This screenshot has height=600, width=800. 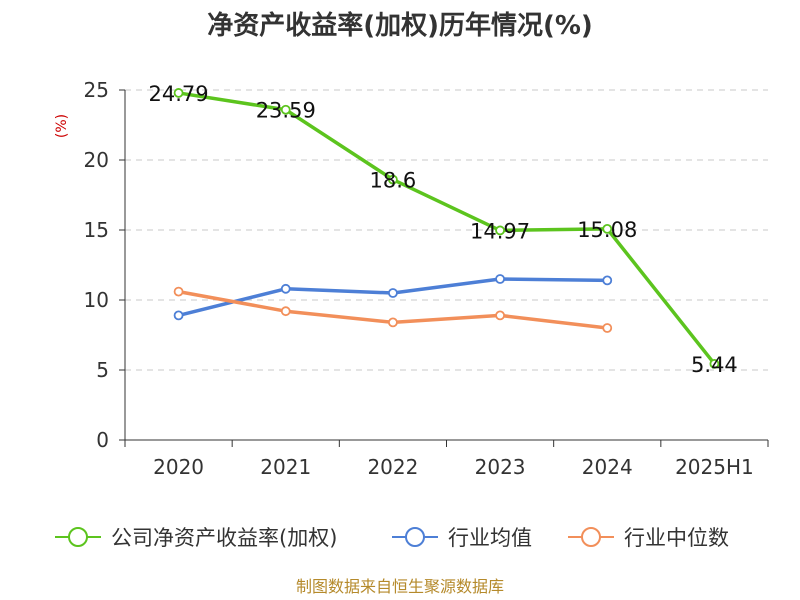 What do you see at coordinates (96, 230) in the screenshot?
I see `y-tick-label-15: 15` at bounding box center [96, 230].